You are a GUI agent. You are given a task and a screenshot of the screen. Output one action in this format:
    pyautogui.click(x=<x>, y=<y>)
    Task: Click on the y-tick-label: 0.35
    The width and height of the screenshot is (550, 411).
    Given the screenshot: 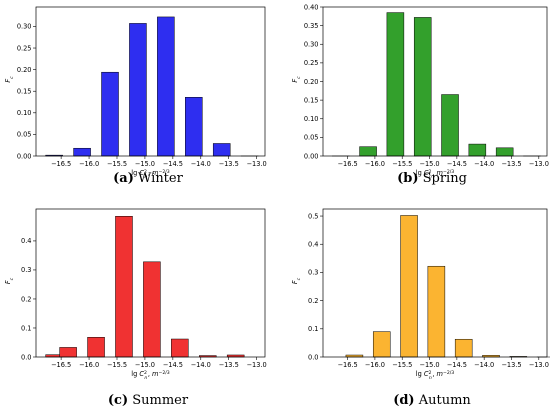 What is the action you would take?
    pyautogui.click(x=311, y=26)
    